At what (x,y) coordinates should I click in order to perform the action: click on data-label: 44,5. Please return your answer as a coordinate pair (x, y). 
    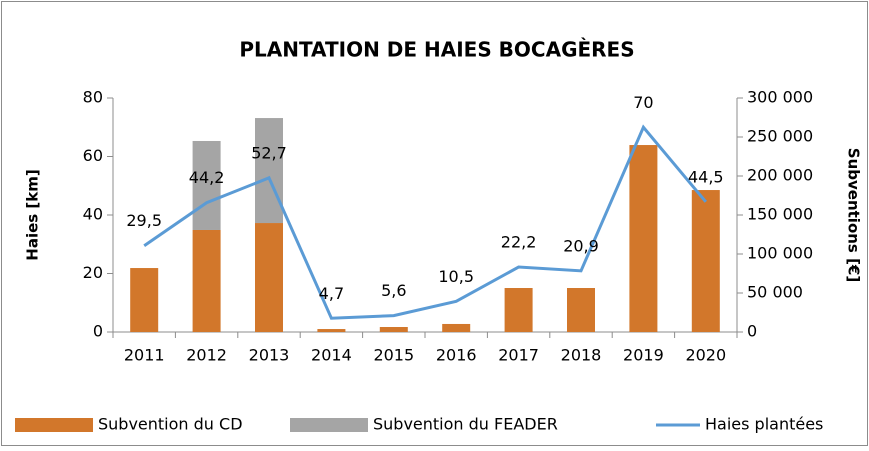
    Looking at the image, I should click on (706, 176).